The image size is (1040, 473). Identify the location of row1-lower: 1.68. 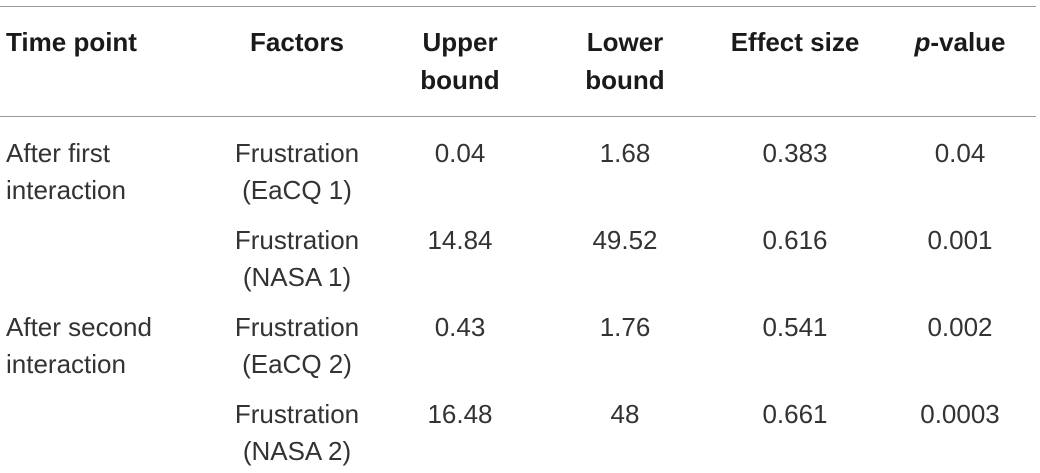
(625, 153).